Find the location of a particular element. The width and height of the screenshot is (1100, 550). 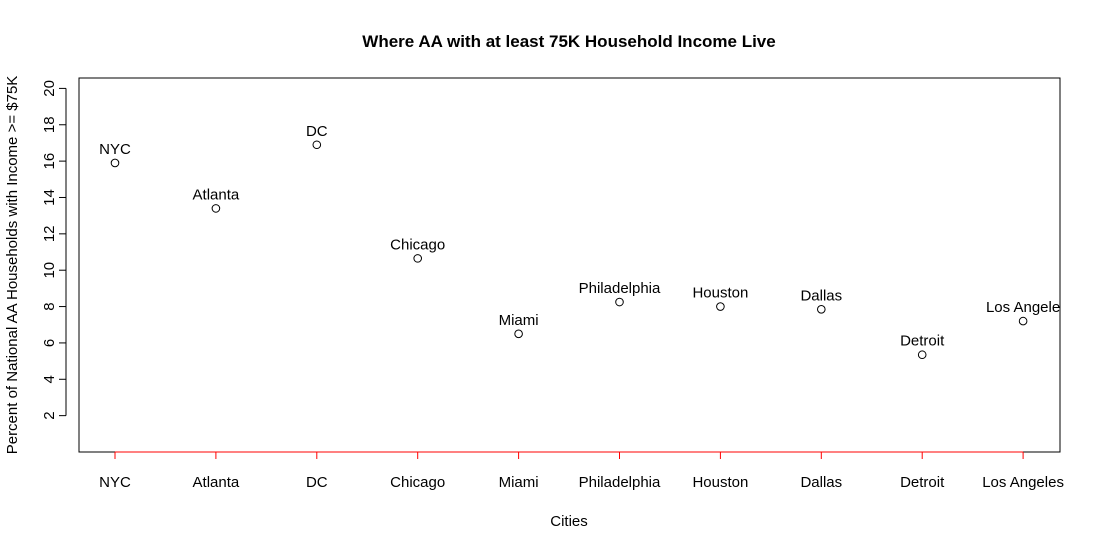

y-tick-label: 12 is located at coordinates (49, 233).